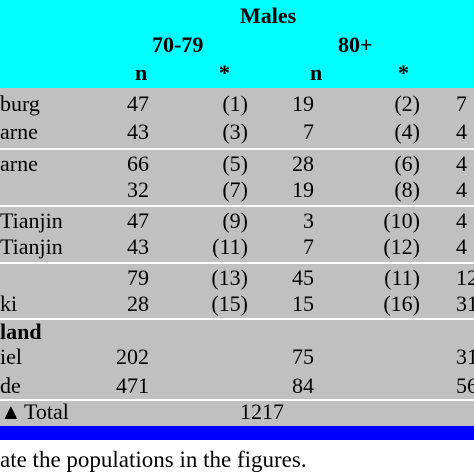 The width and height of the screenshot is (474, 474). What do you see at coordinates (237, 357) in the screenshot?
I see `table-row: iel 202 75 31` at bounding box center [237, 357].